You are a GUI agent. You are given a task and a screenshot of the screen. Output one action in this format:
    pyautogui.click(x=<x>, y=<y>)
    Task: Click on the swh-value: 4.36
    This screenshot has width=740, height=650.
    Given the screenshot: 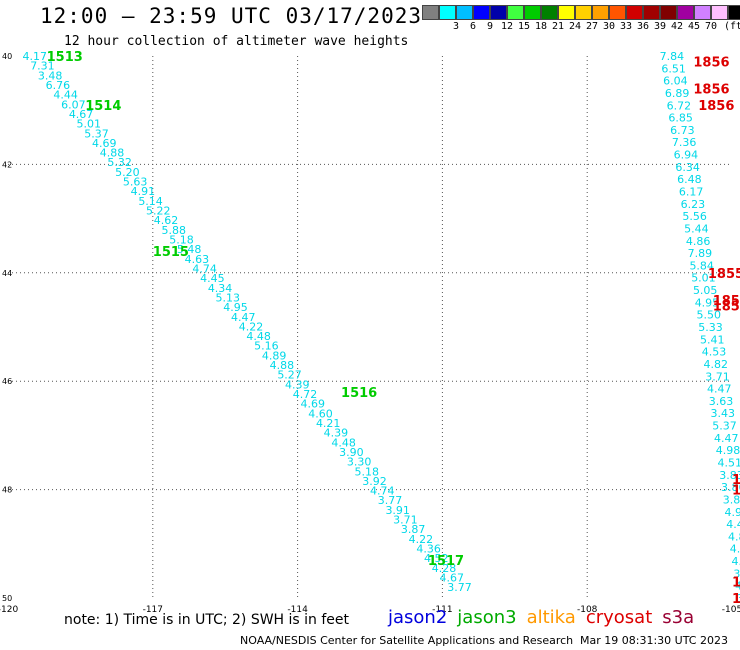 What is the action you would take?
    pyautogui.click(x=428, y=549)
    